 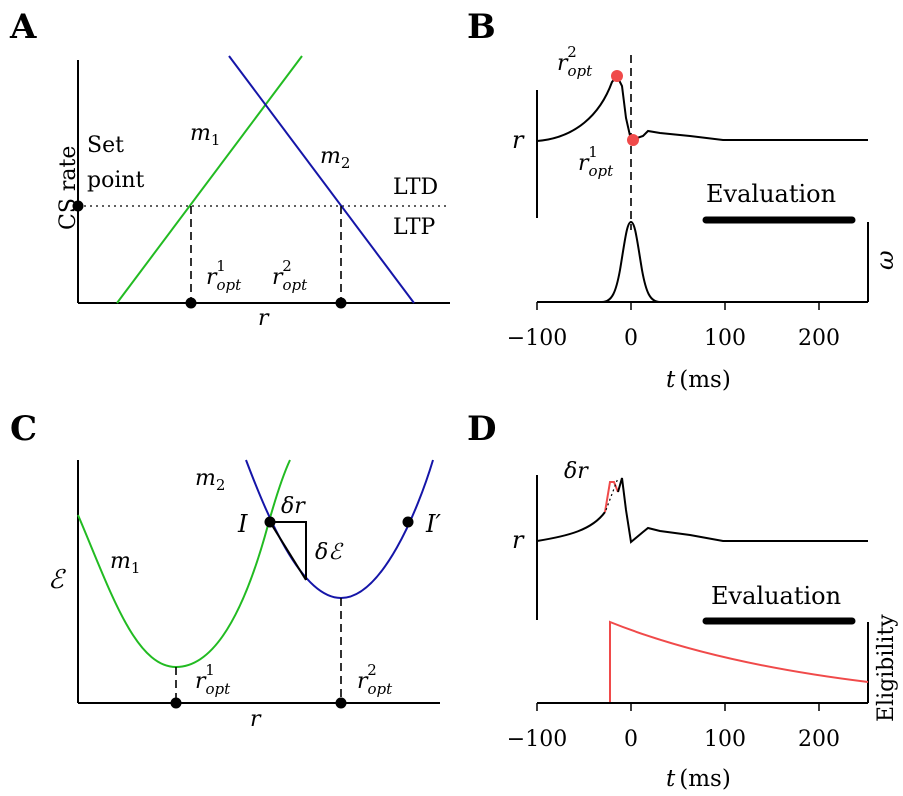 What do you see at coordinates (191, 303) in the screenshot?
I see `ropt1-marker` at bounding box center [191, 303].